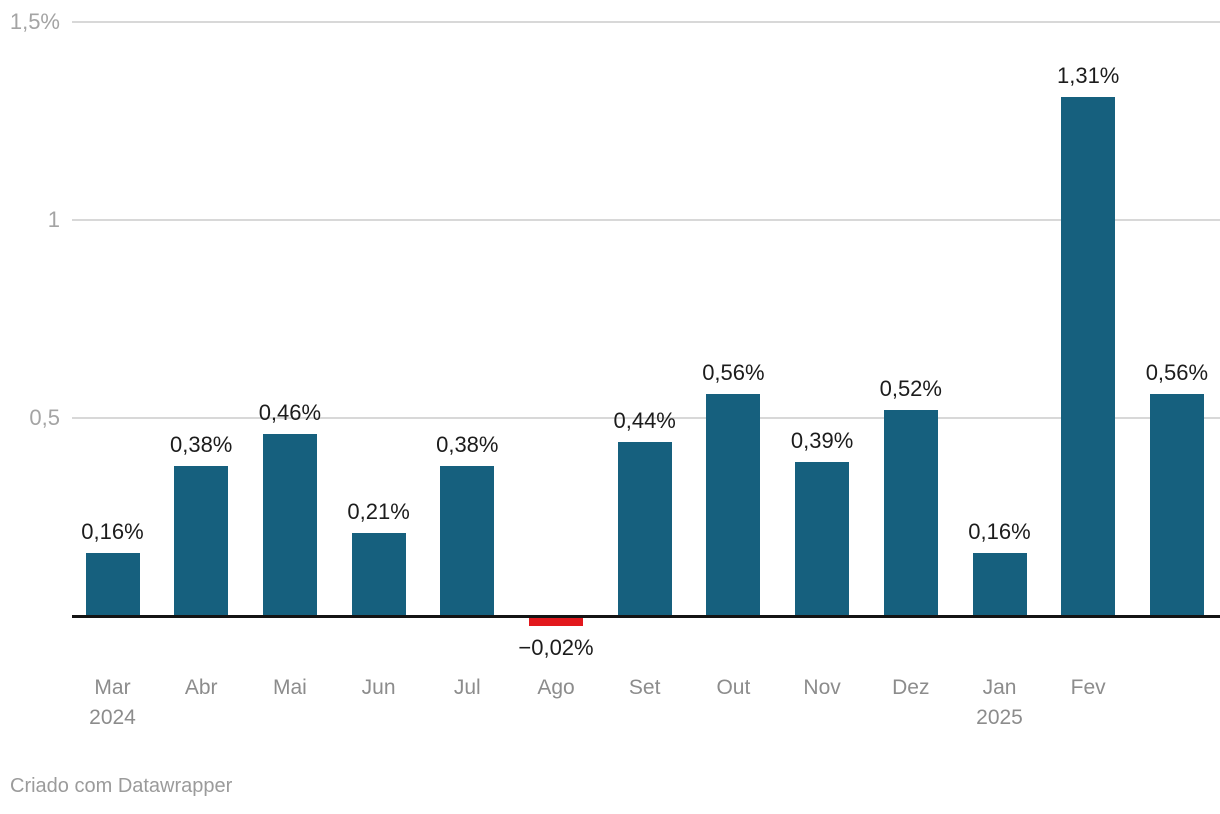 This screenshot has width=1220, height=814. What do you see at coordinates (467, 687) in the screenshot?
I see `x-axis-tick-label: Jul` at bounding box center [467, 687].